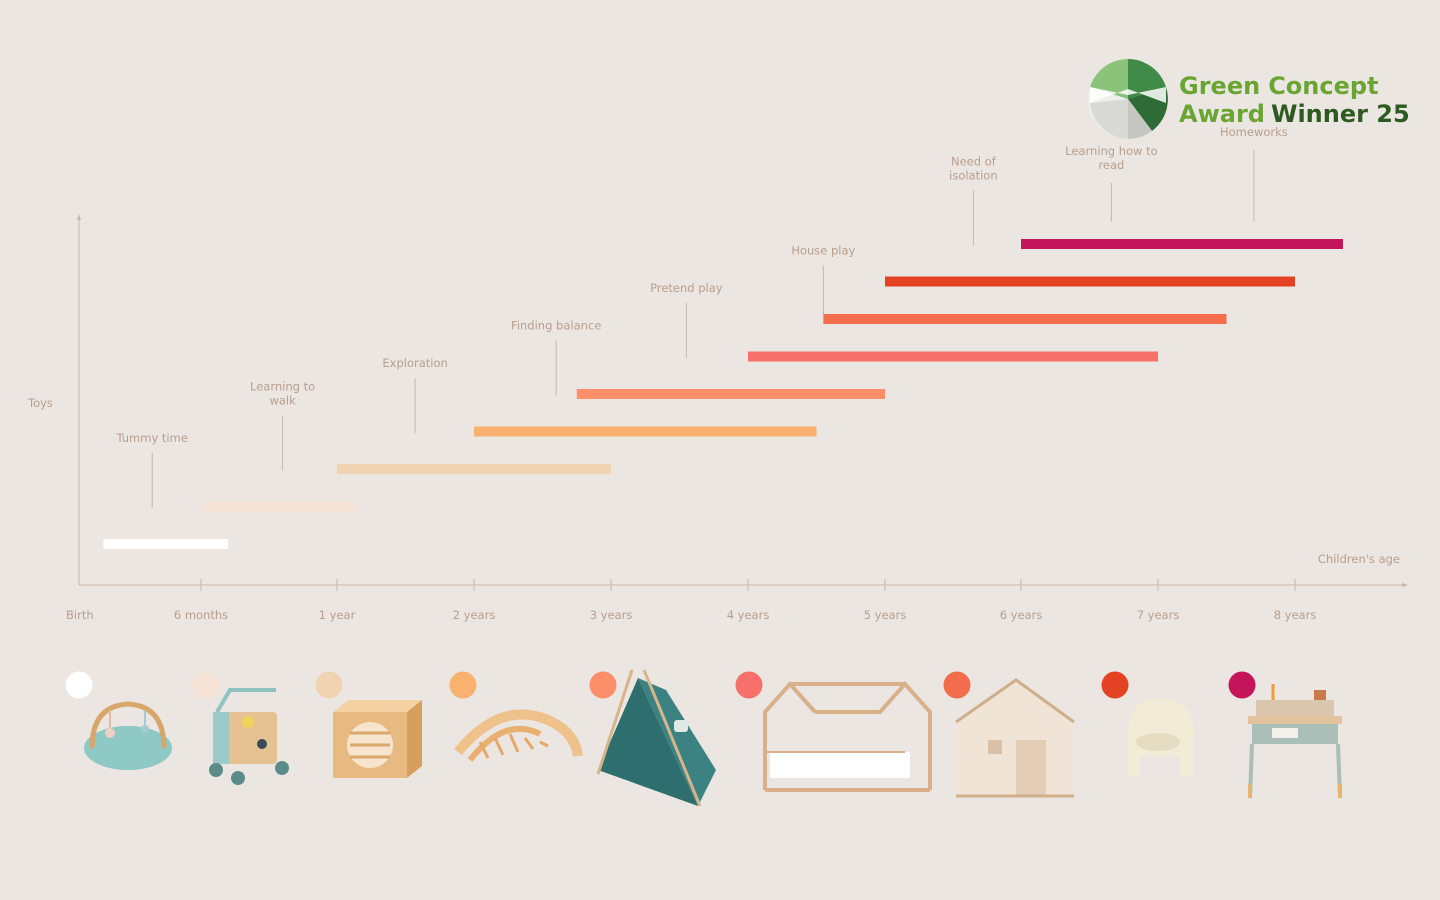  Describe the element at coordinates (1128, 99) in the screenshot. I see `award-logo` at that location.